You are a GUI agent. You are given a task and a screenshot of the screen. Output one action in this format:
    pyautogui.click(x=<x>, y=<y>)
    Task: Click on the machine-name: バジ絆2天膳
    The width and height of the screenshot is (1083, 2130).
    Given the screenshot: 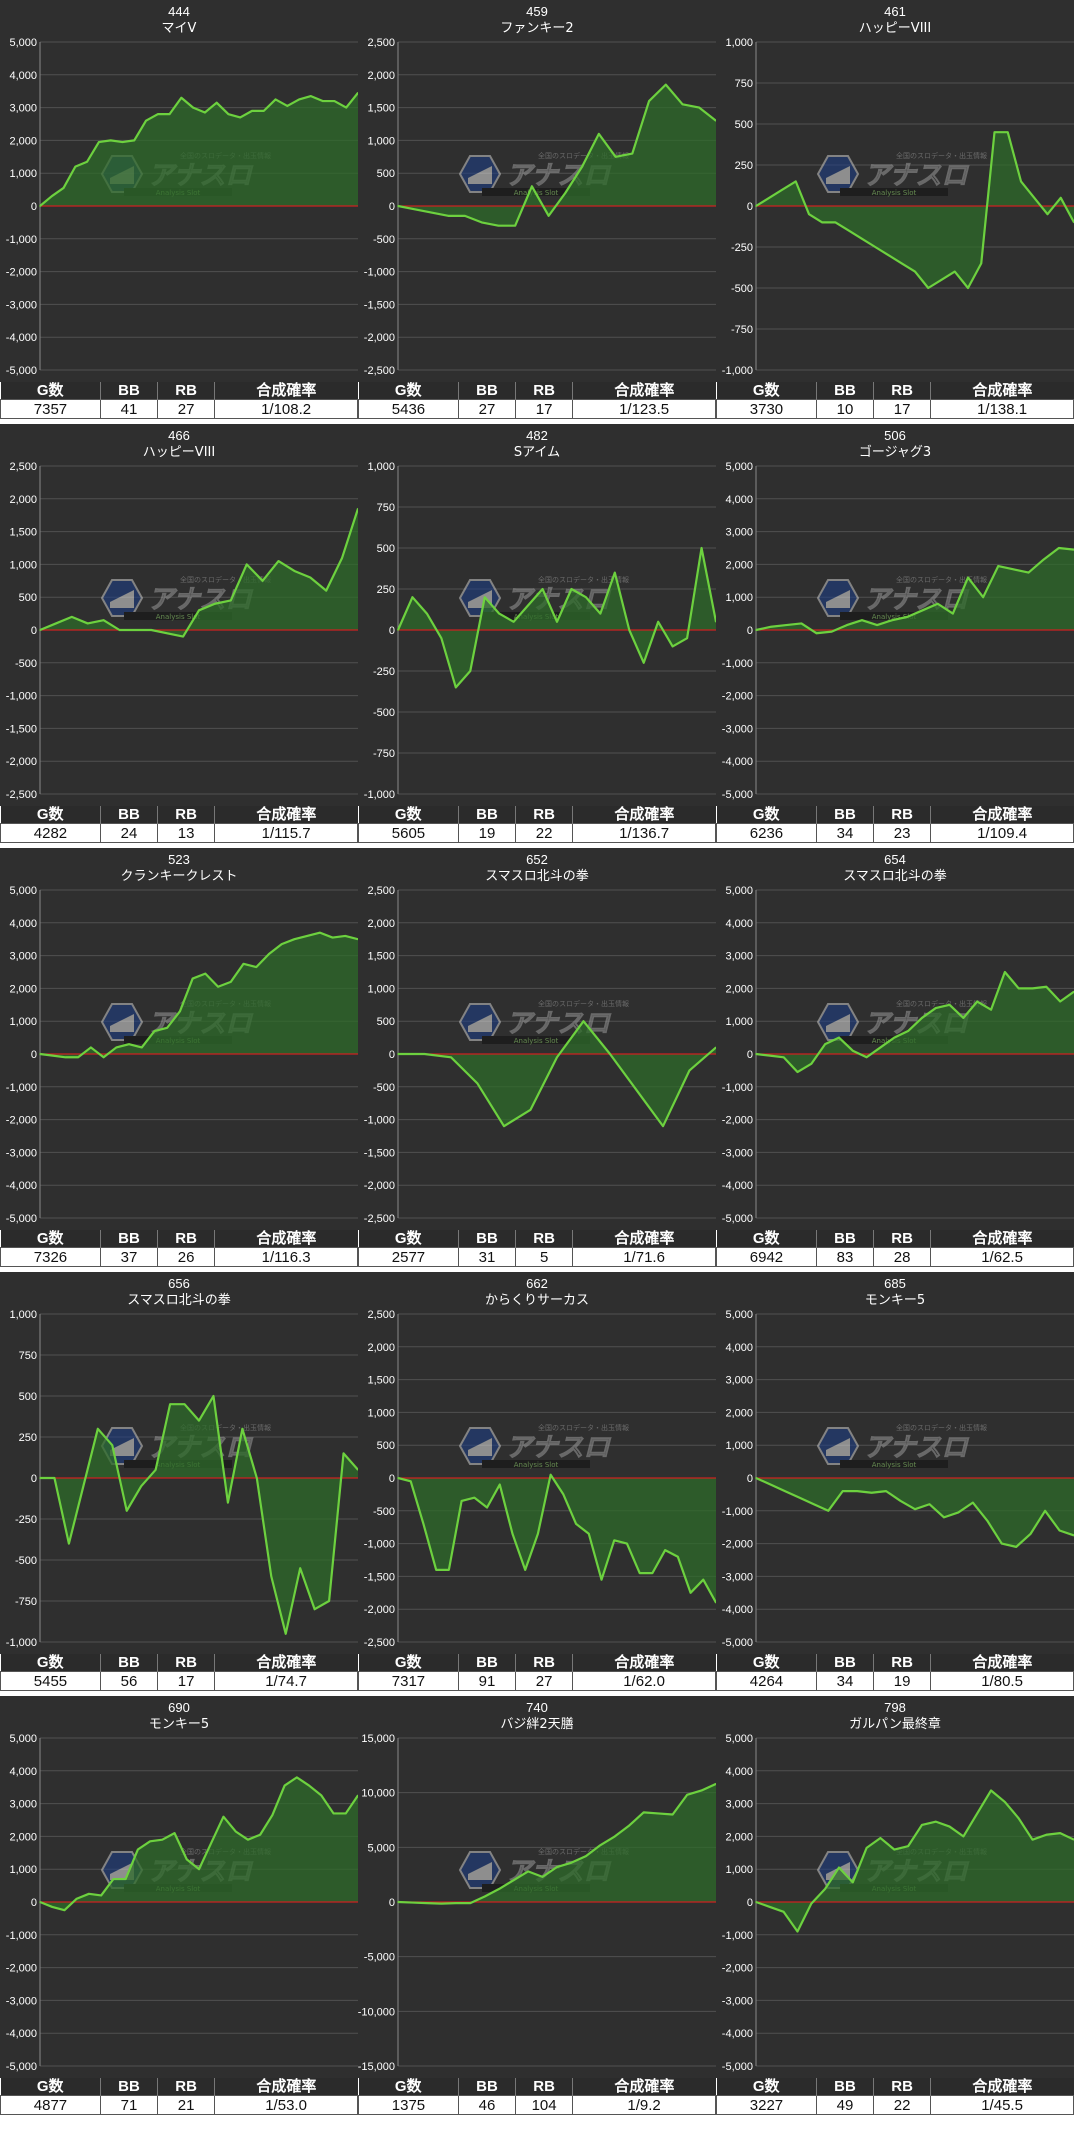 What is the action you would take?
    pyautogui.click(x=536, y=1724)
    